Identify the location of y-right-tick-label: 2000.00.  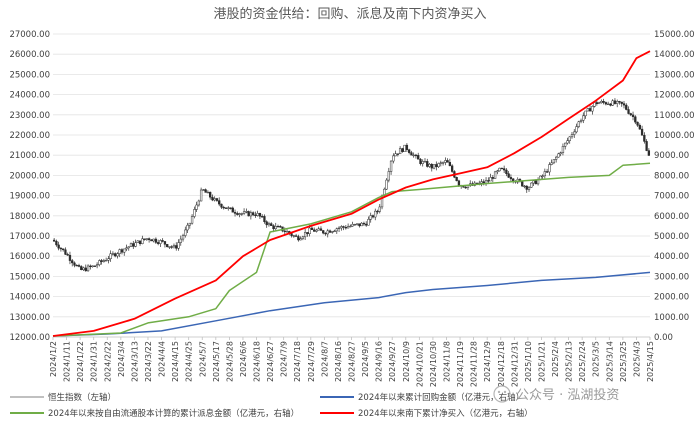
(671, 298).